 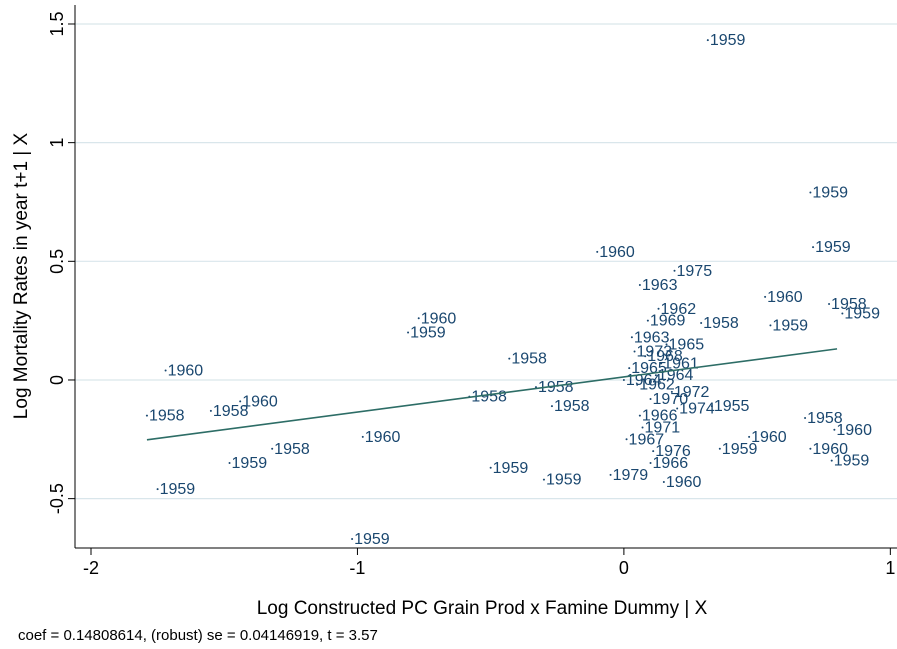 What do you see at coordinates (91, 568) in the screenshot?
I see `x-tick-label: -2` at bounding box center [91, 568].